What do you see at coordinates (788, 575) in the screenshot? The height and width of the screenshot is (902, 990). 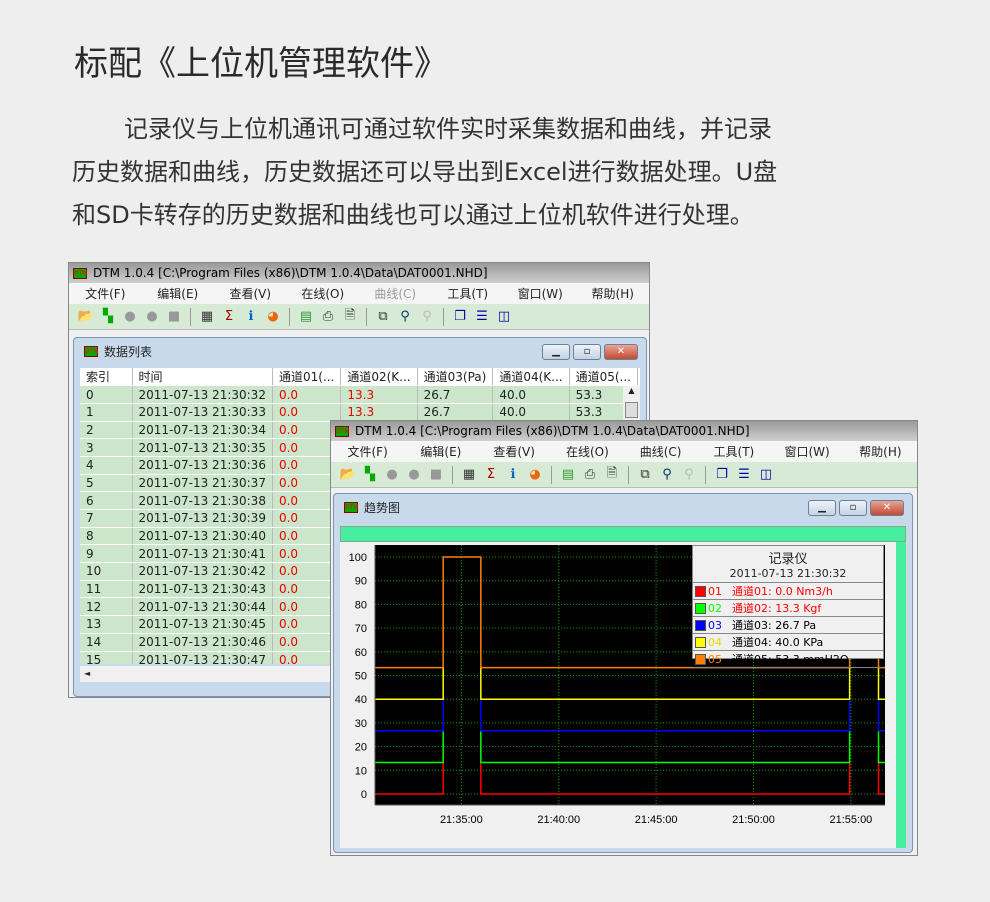 I see `legend-time: 2011-07-13 21:30:32` at bounding box center [788, 575].